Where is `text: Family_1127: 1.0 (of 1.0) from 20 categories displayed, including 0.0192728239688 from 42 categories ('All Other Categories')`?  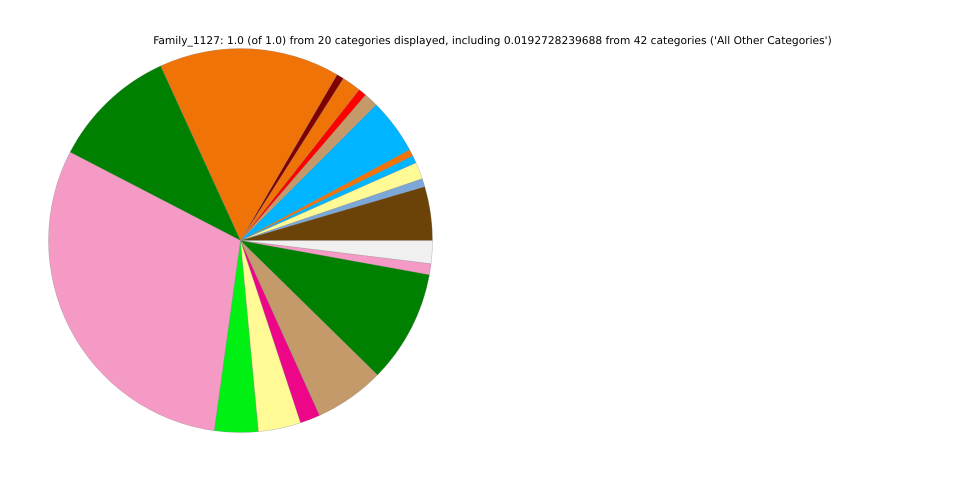 text: Family_1127: 1.0 (of 1.0) from 20 categories displayed, including 0.0192728239688 from 42 categories ('All Other Categories') is located at coordinates (492, 40).